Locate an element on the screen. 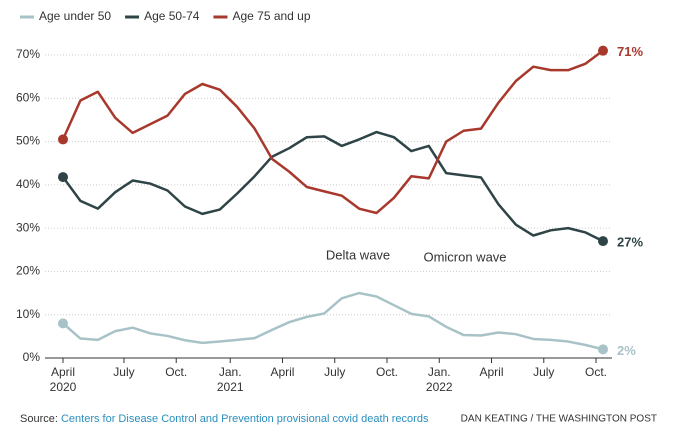 This screenshot has width=677, height=447. annotation: Omicron wave is located at coordinates (464, 256).